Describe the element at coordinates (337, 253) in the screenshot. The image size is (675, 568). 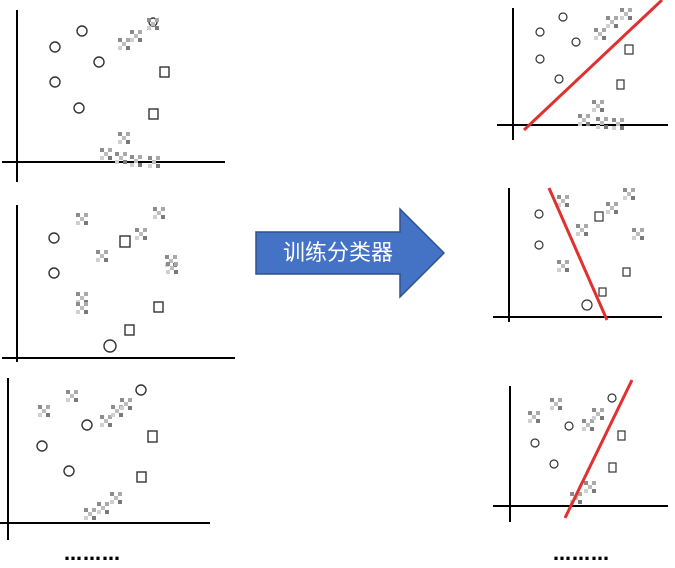
I see `arrow-label: 训练分类器` at that location.